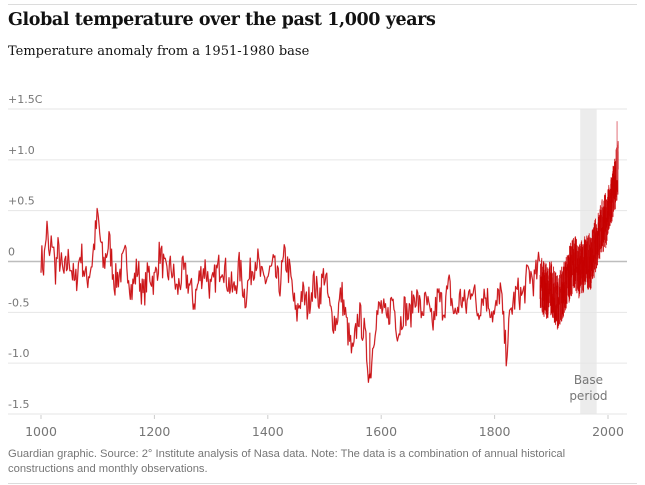 The width and height of the screenshot is (645, 485). Describe the element at coordinates (41, 431) in the screenshot. I see `x-tick-label: 1000` at that location.